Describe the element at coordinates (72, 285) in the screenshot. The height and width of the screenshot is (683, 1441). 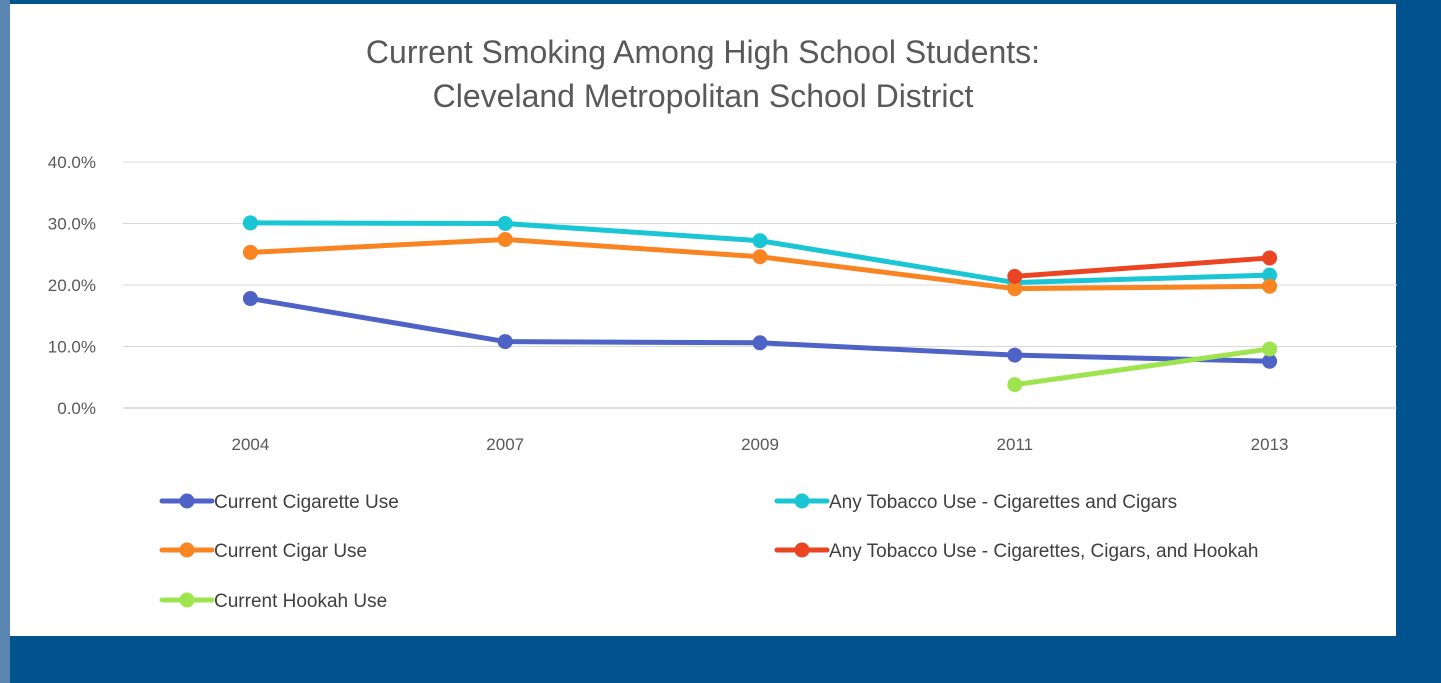
I see `y-tick-label: 20.0%` at that location.